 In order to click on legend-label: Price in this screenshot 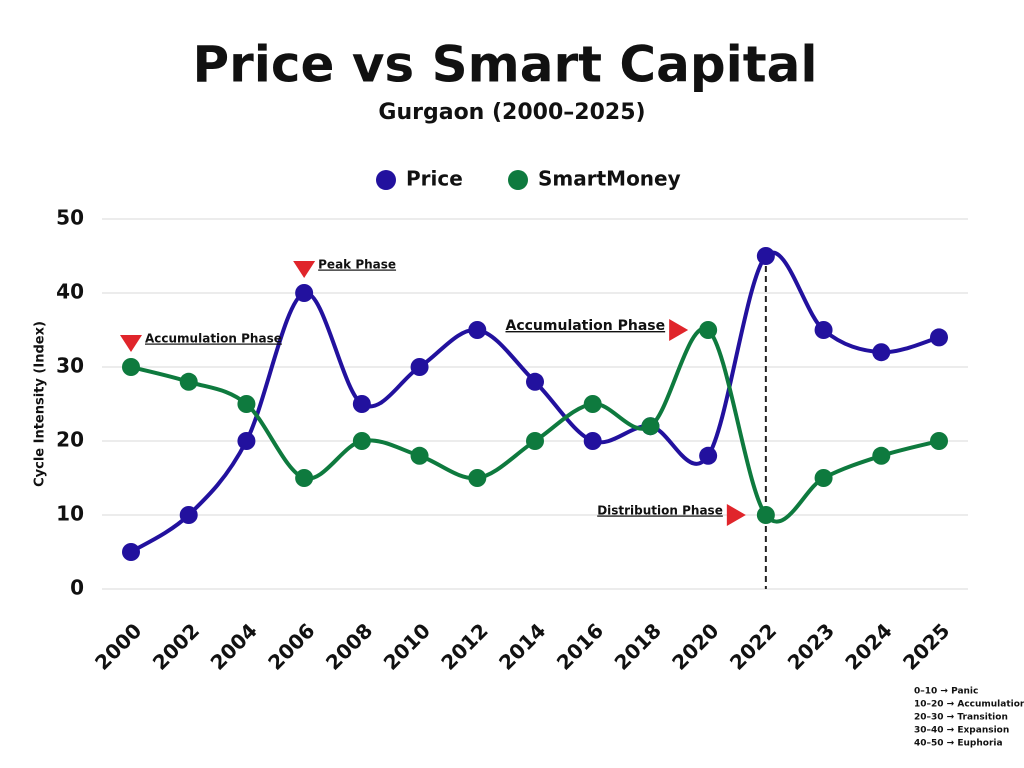, I will do `click(434, 179)`.